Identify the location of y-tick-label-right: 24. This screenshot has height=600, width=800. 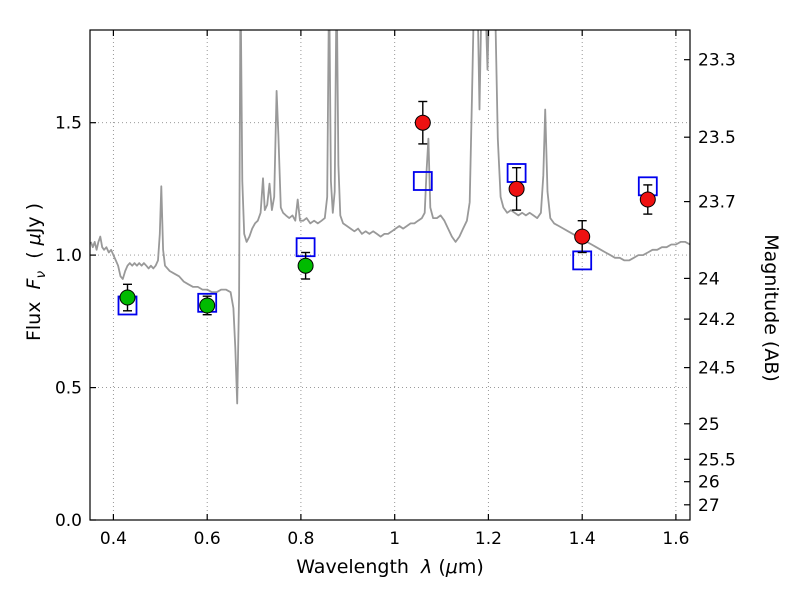
(709, 279).